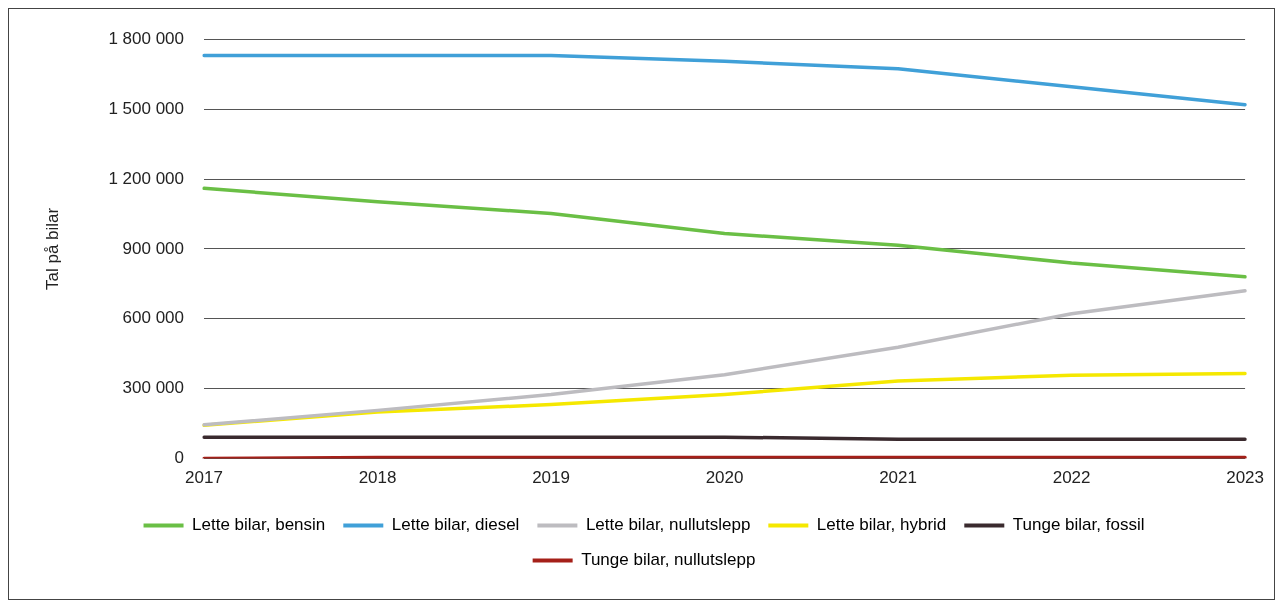  I want to click on legend-label: Lette bilar, nullutslepp, so click(668, 525).